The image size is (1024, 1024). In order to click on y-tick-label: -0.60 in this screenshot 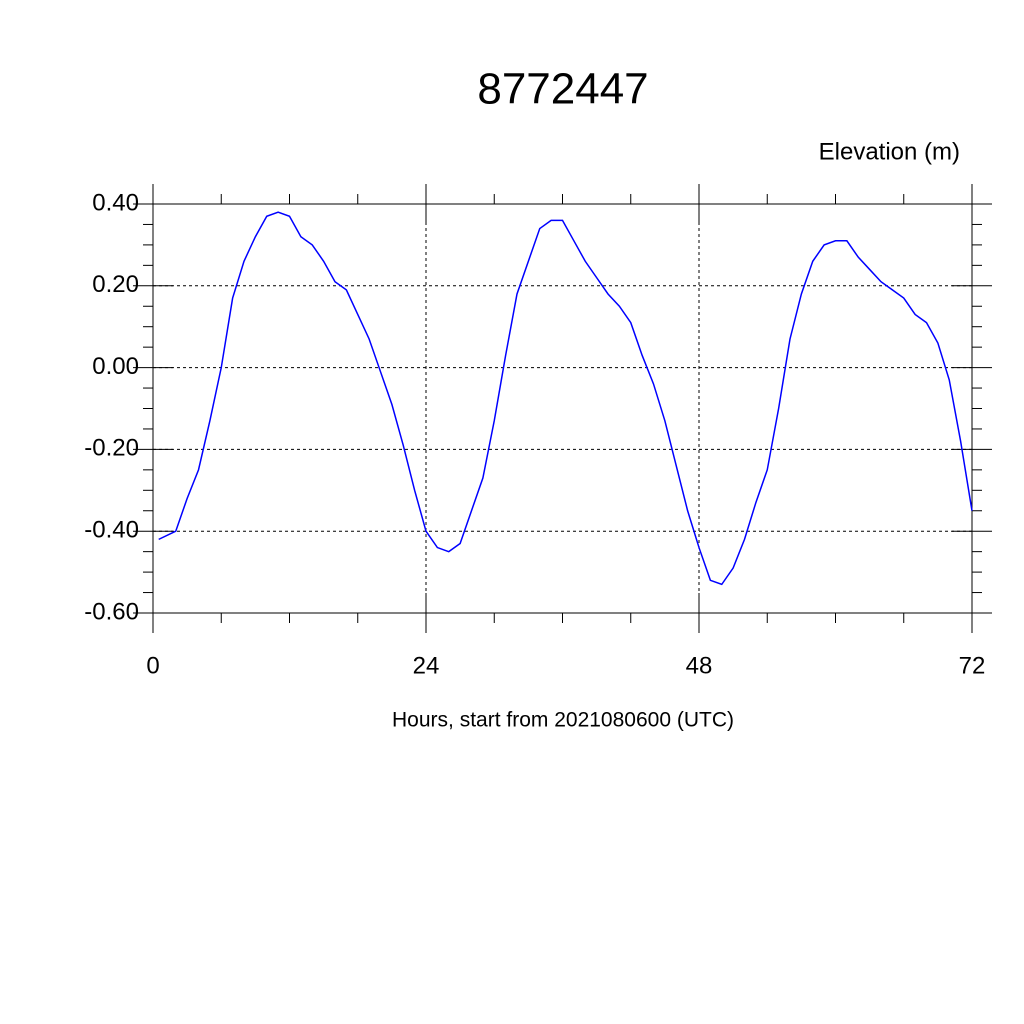, I will do `click(111, 611)`.